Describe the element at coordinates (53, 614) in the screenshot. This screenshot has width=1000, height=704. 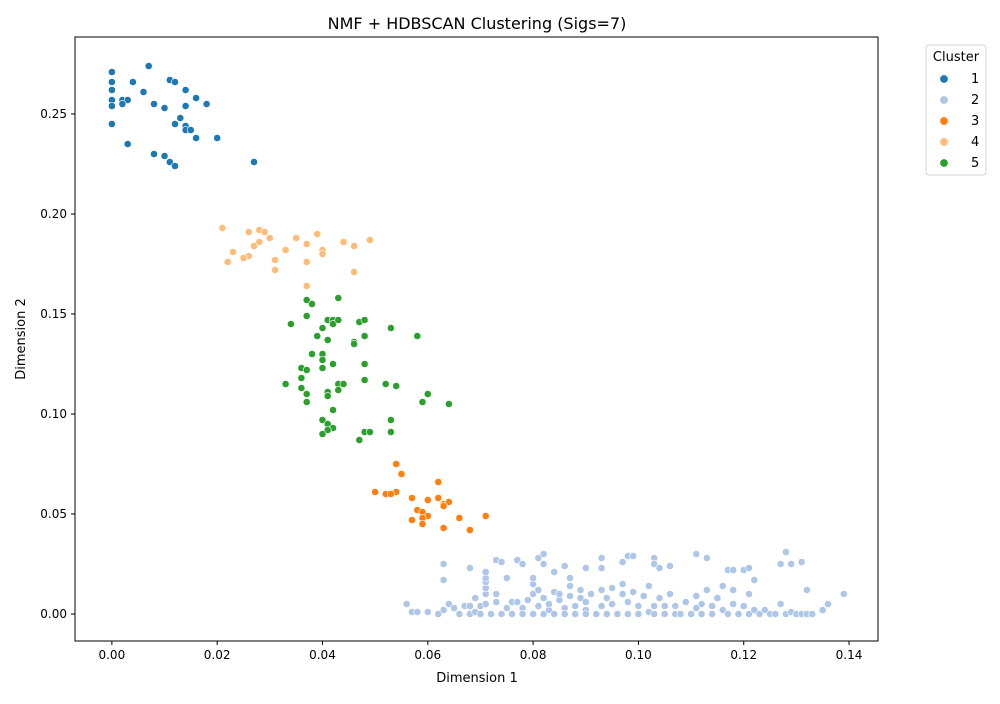
I see `y-tick-label: 0.00` at that location.